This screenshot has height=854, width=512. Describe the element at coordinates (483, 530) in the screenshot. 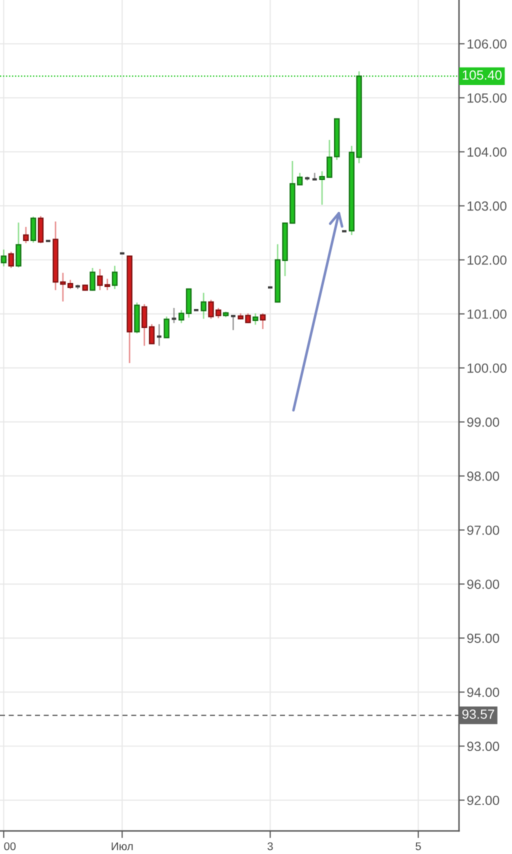

I see `y-tick-label: 97.00` at that location.